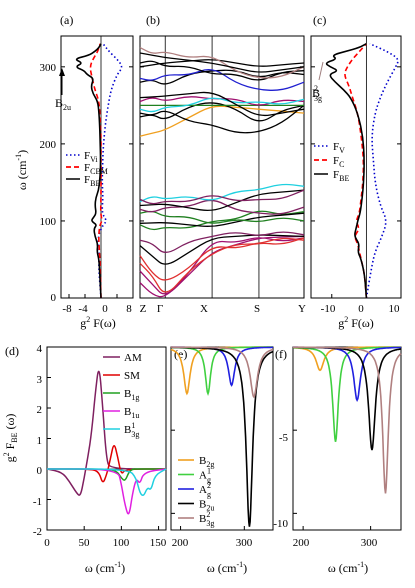 The height and width of the screenshot is (588, 415). I want to click on panel-f-label: (f), so click(281, 354).